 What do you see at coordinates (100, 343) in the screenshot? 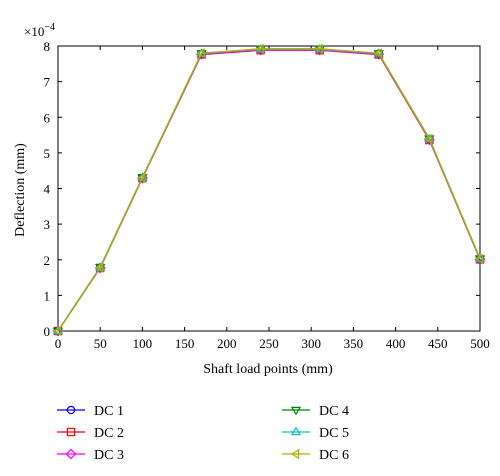
I see `x-tick-label: 50` at bounding box center [100, 343].